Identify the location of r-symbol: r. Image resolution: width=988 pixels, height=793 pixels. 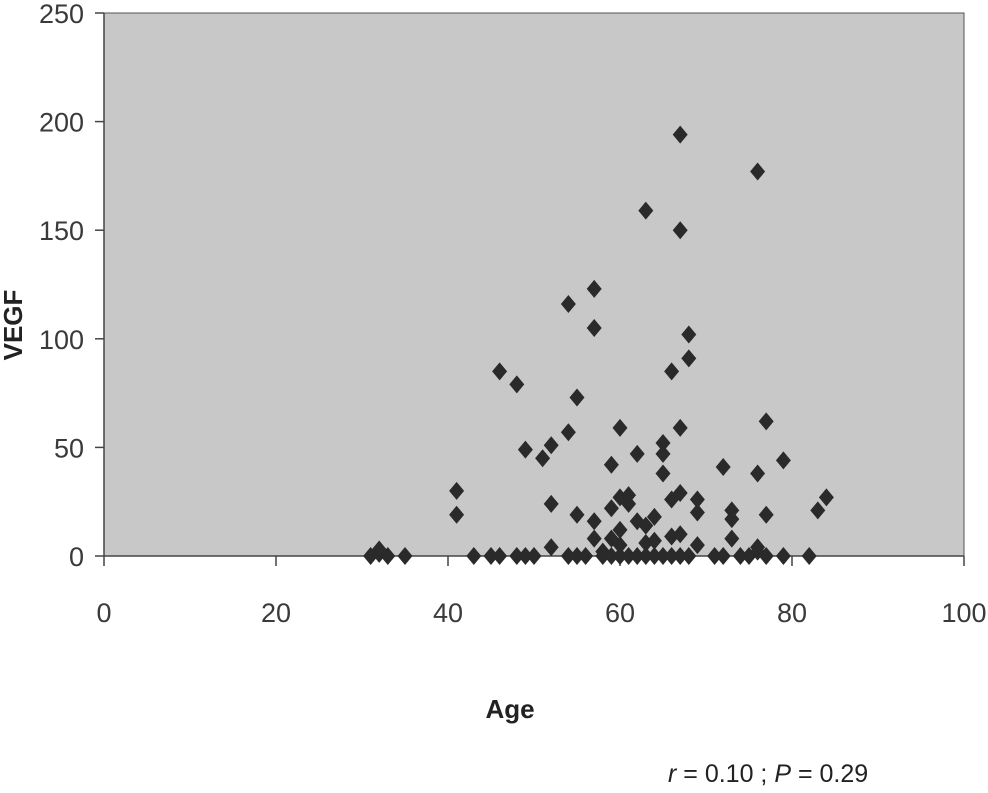
(672, 774).